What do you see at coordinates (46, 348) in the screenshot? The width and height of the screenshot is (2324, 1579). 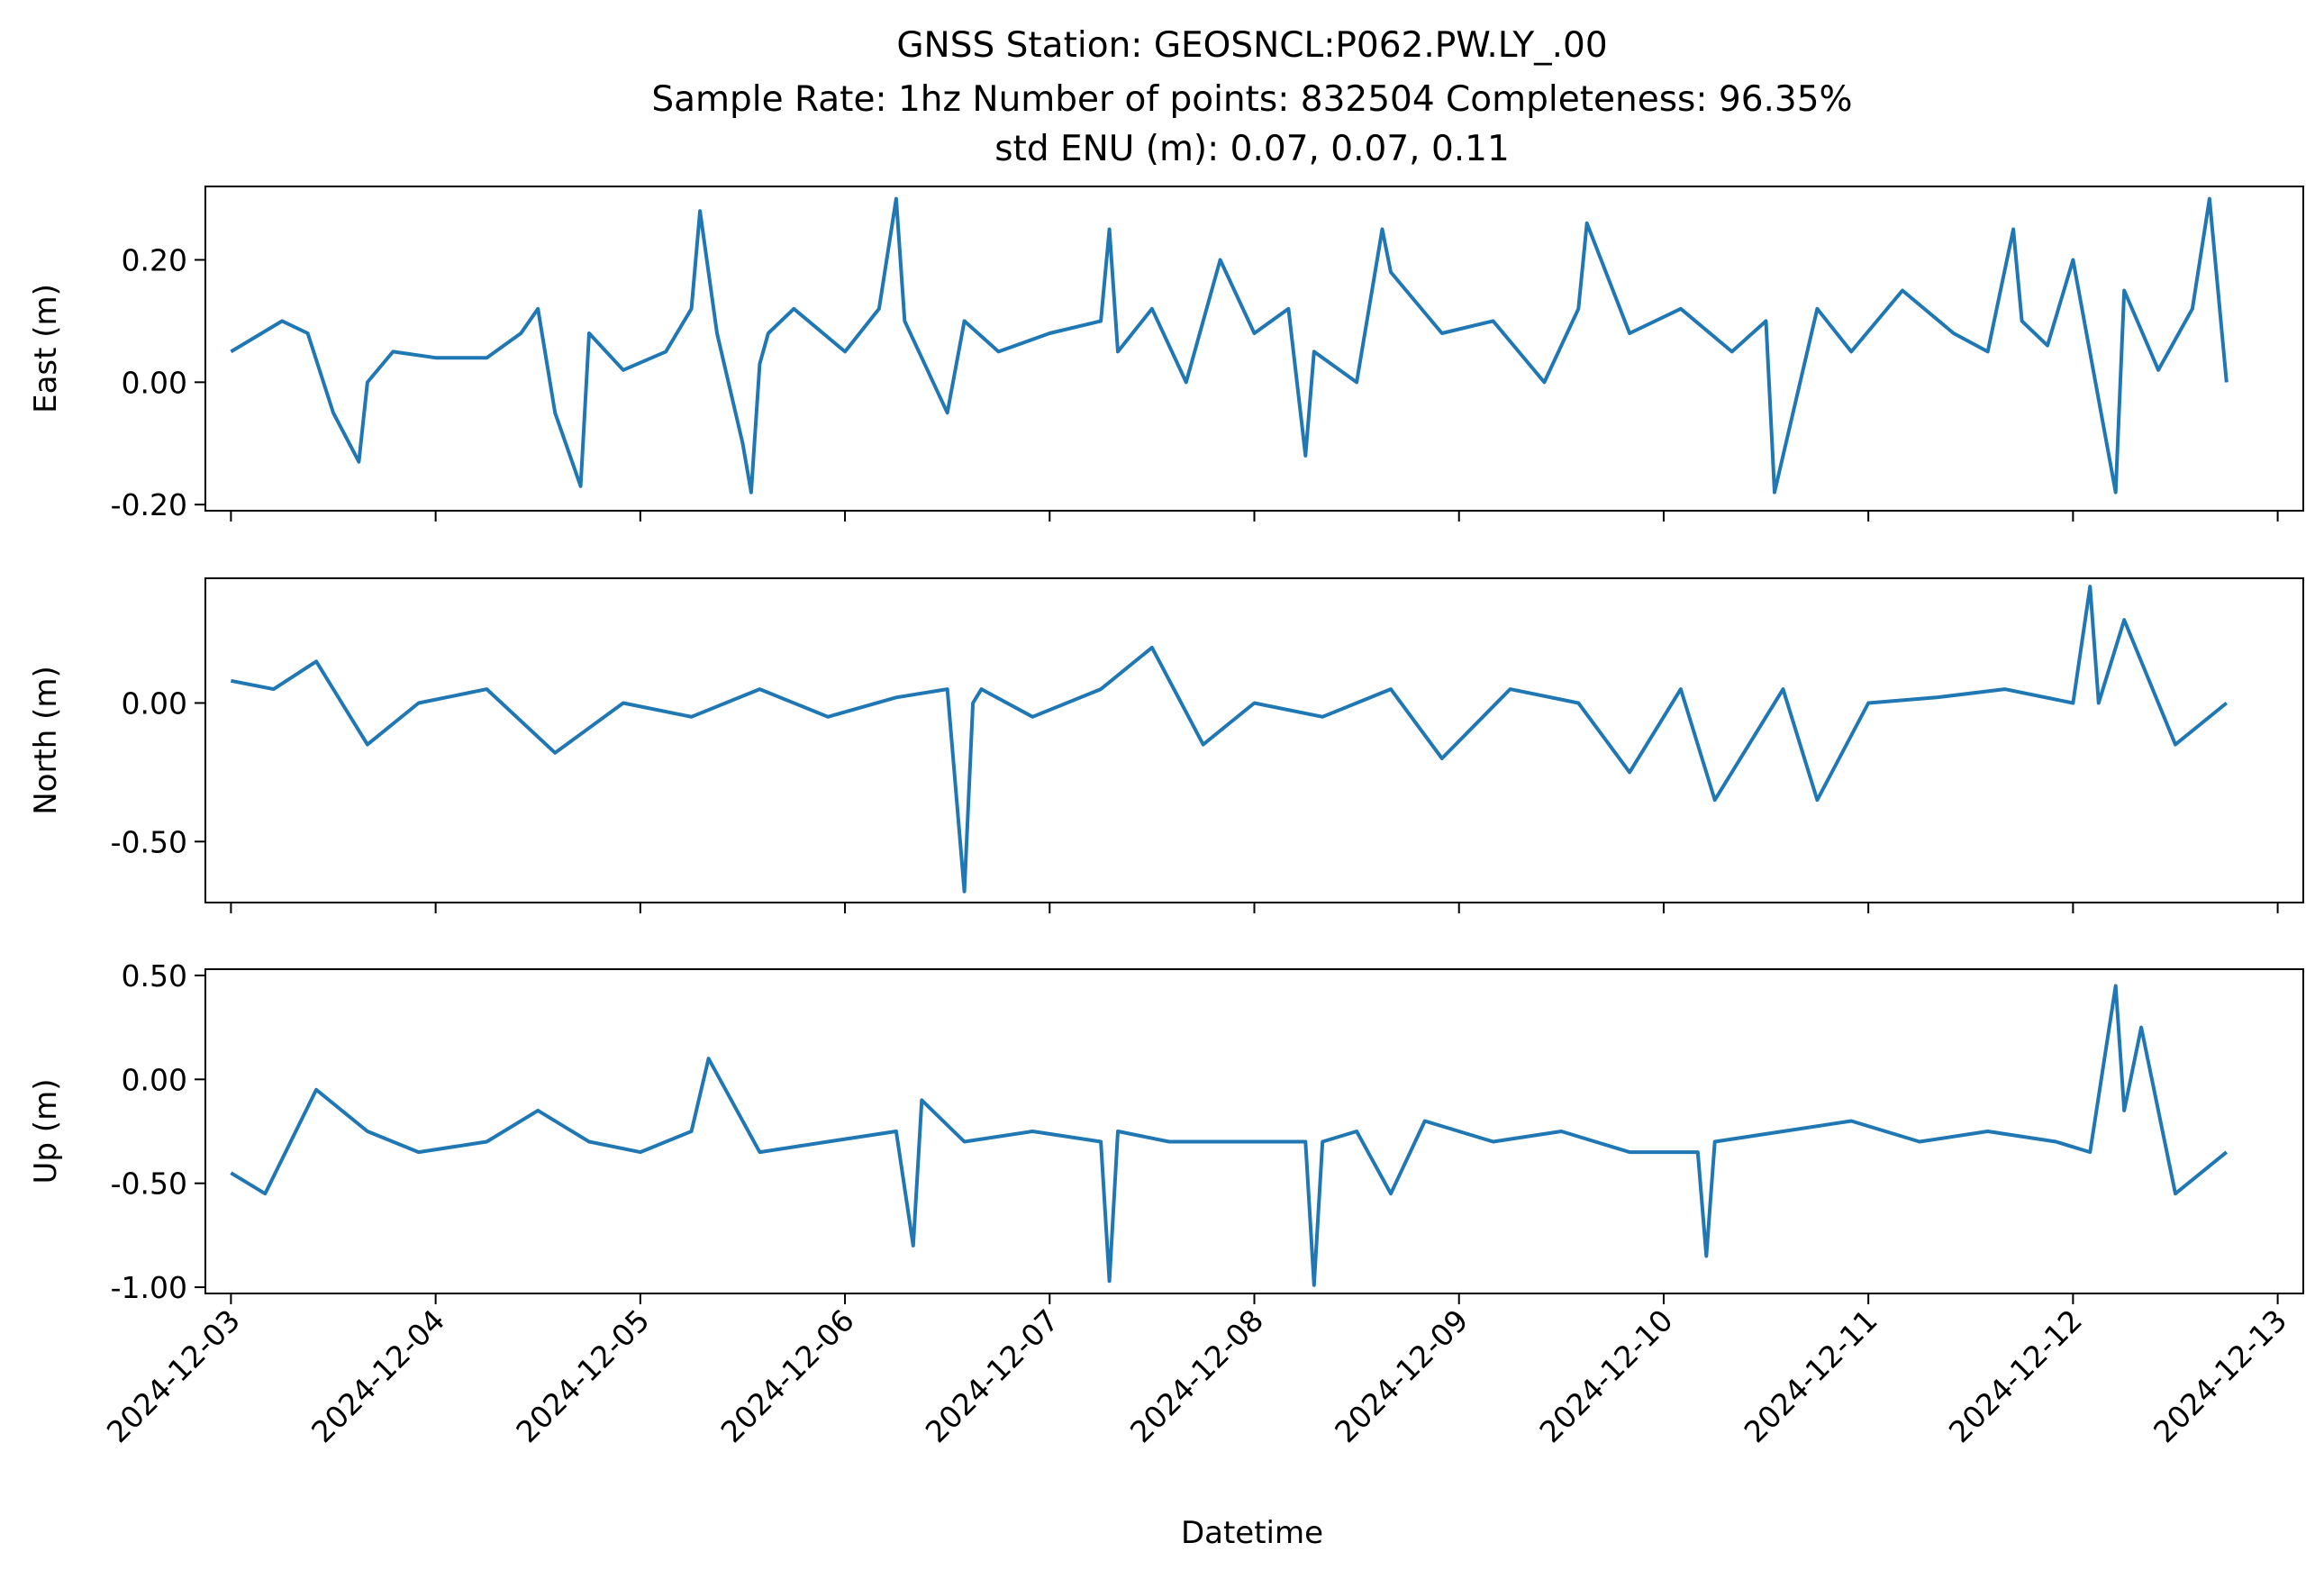 I see `y-axis-label-0: East (m)` at bounding box center [46, 348].